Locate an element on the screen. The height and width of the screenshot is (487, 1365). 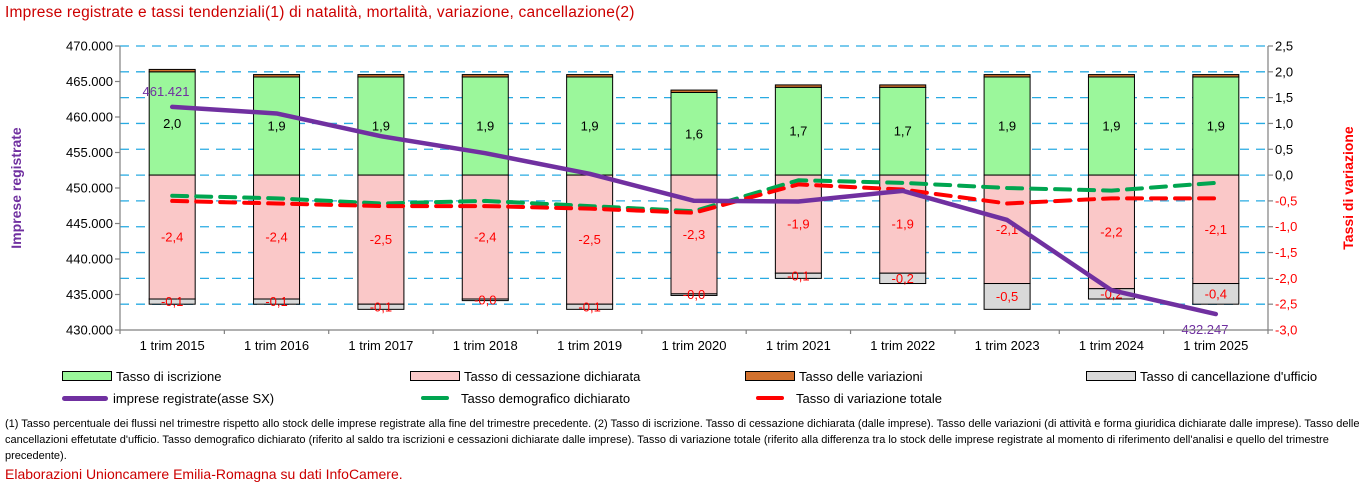
legend-label: imprese registrate(asse SX) is located at coordinates (194, 398).